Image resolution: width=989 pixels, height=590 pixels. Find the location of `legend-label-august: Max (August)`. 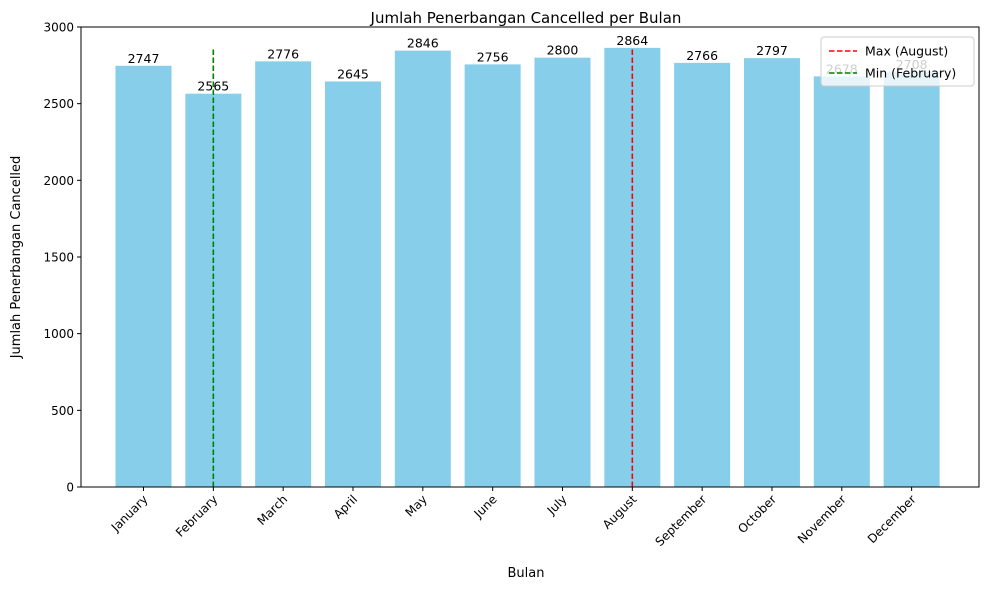

legend-label-august: Max (August) is located at coordinates (906, 51).